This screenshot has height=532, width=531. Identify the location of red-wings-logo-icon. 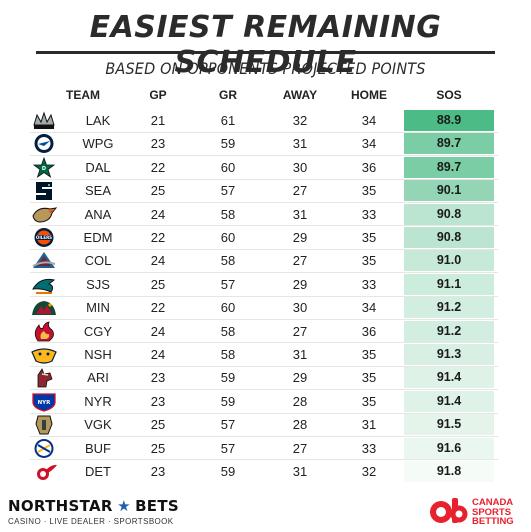
(47, 472).